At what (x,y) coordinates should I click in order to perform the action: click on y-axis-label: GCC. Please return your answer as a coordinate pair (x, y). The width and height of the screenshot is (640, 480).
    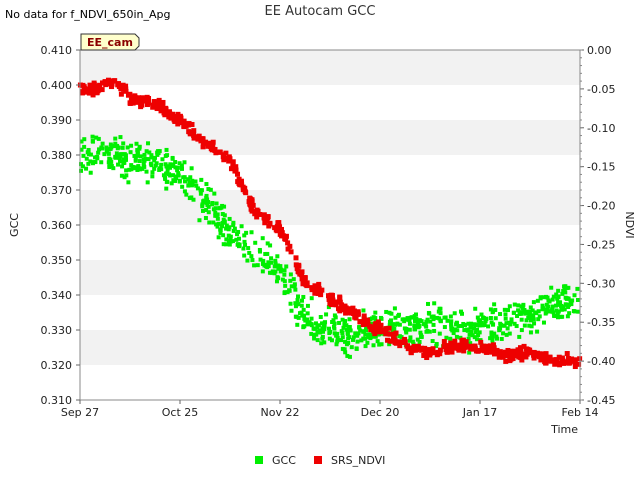
    Looking at the image, I should click on (14, 225).